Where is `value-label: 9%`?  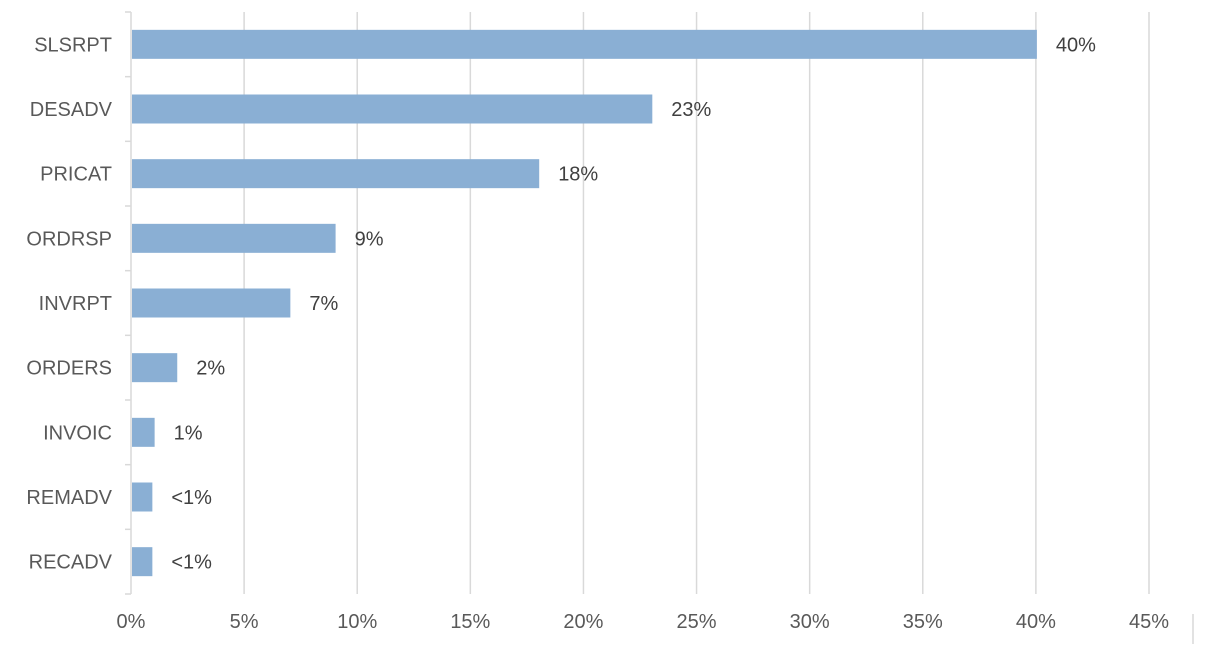 value-label: 9% is located at coordinates (369, 239).